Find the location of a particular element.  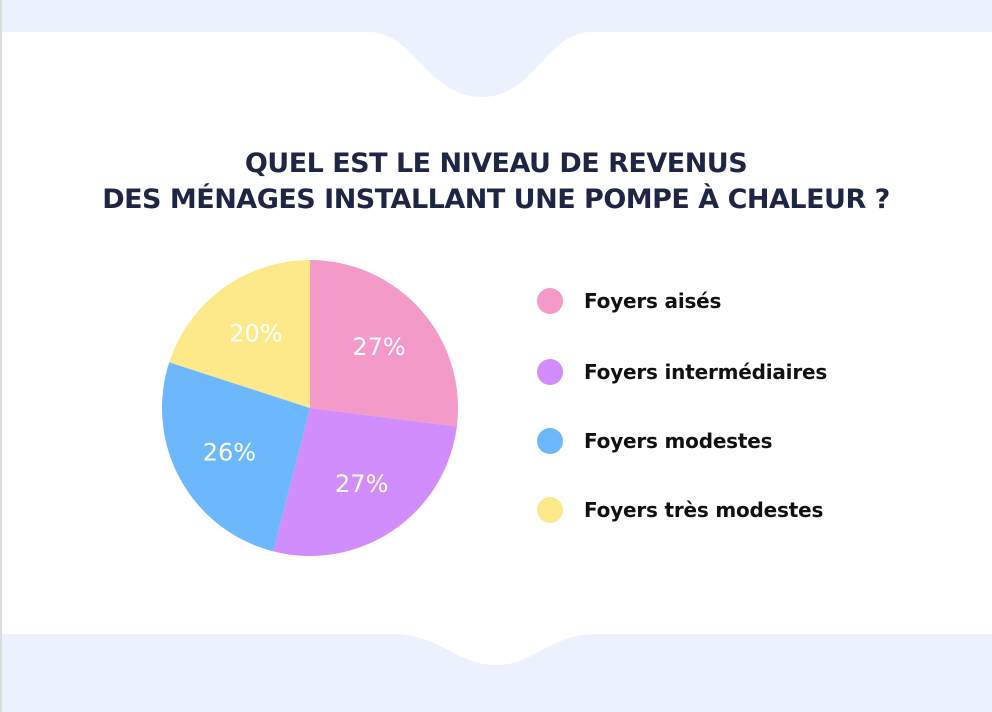

legend-swatch-modestes is located at coordinates (550, 441).